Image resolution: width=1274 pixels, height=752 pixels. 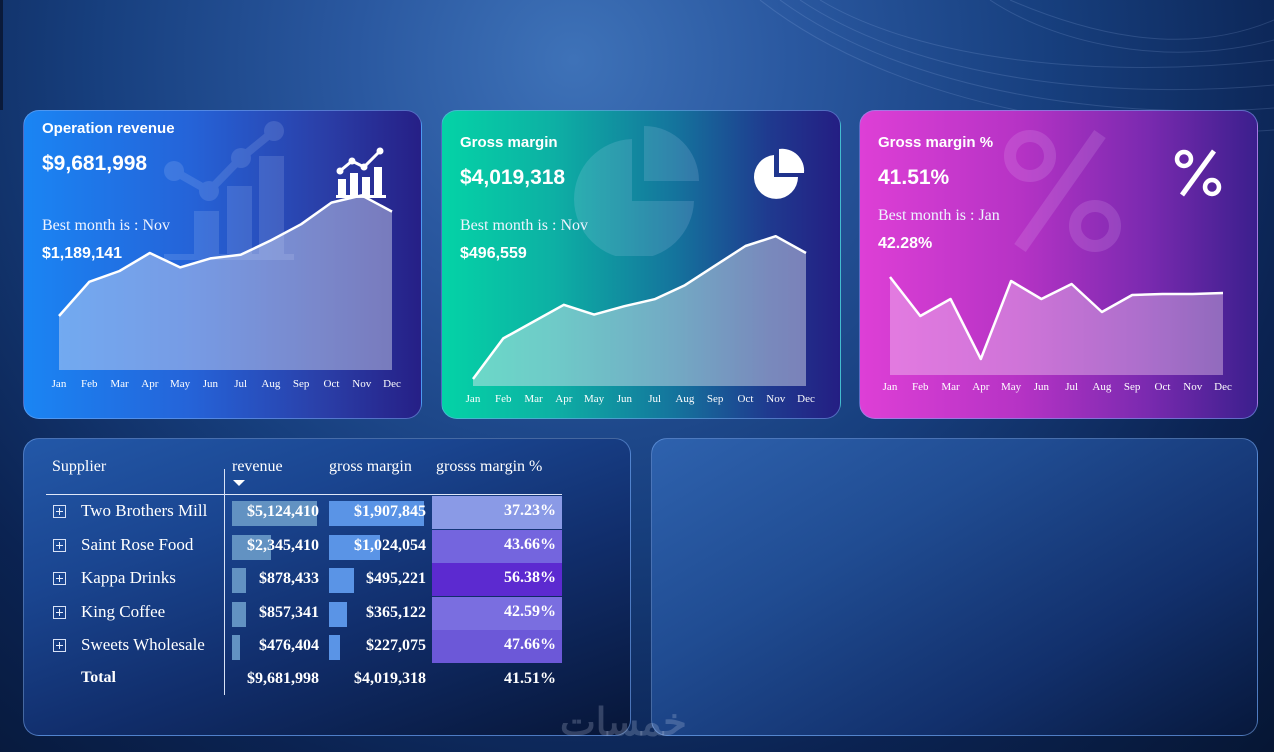 What do you see at coordinates (513, 177) in the screenshot?
I see `card-value: $4,019,318` at bounding box center [513, 177].